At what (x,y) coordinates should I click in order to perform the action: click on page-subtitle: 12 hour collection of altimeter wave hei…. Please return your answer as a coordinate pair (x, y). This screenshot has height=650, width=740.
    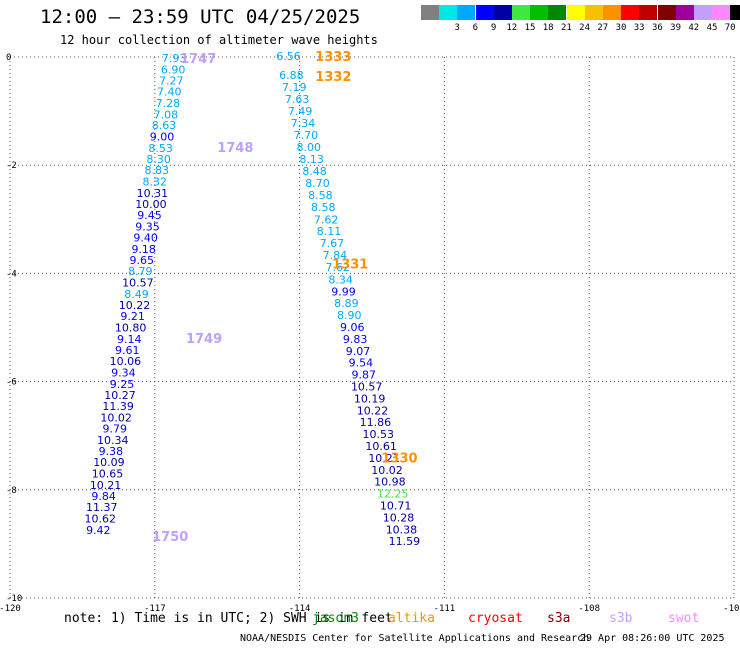
    Looking at the image, I should click on (219, 40).